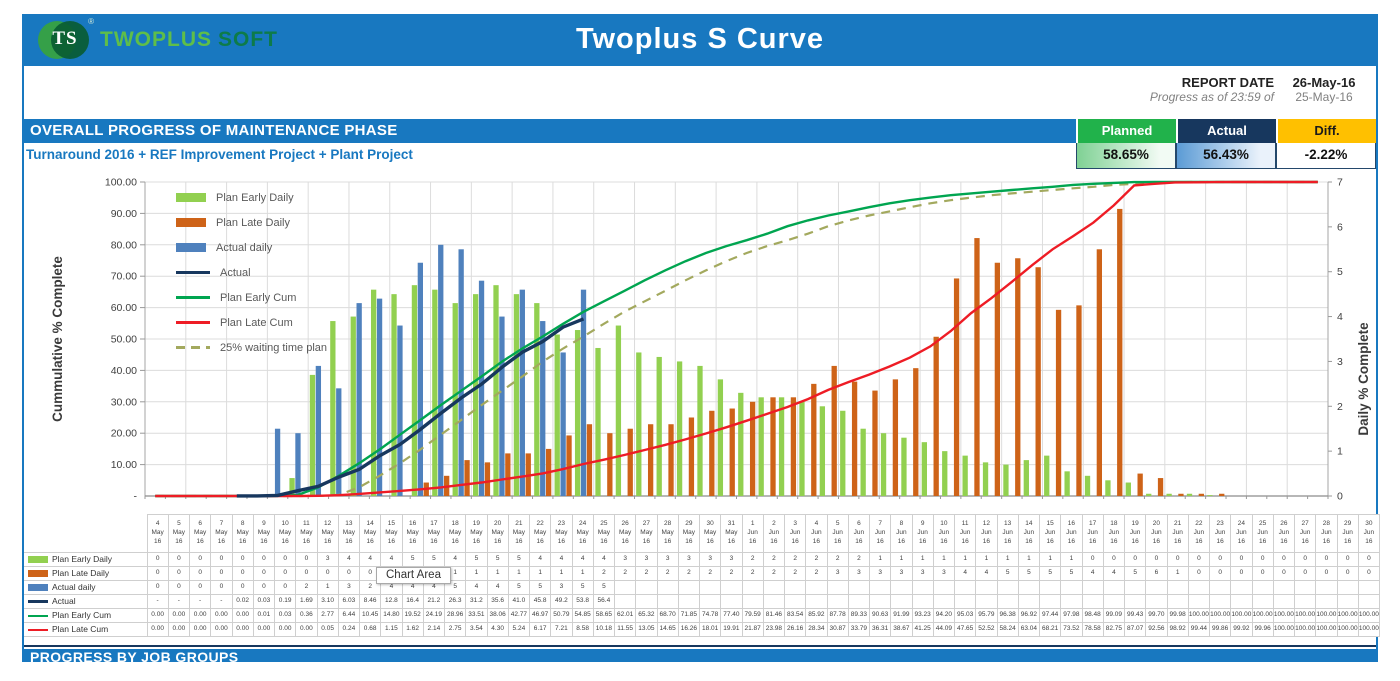 This screenshot has width=1400, height=681. What do you see at coordinates (476, 615) in the screenshot?
I see `value-cell: 33.51` at bounding box center [476, 615].